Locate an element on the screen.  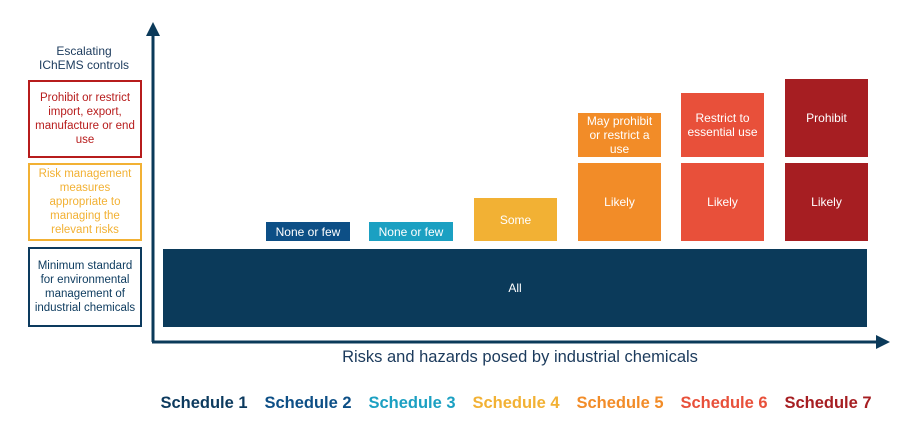
tier3-bar-schedule-6: Restrict to essential use is located at coordinates (722, 125).